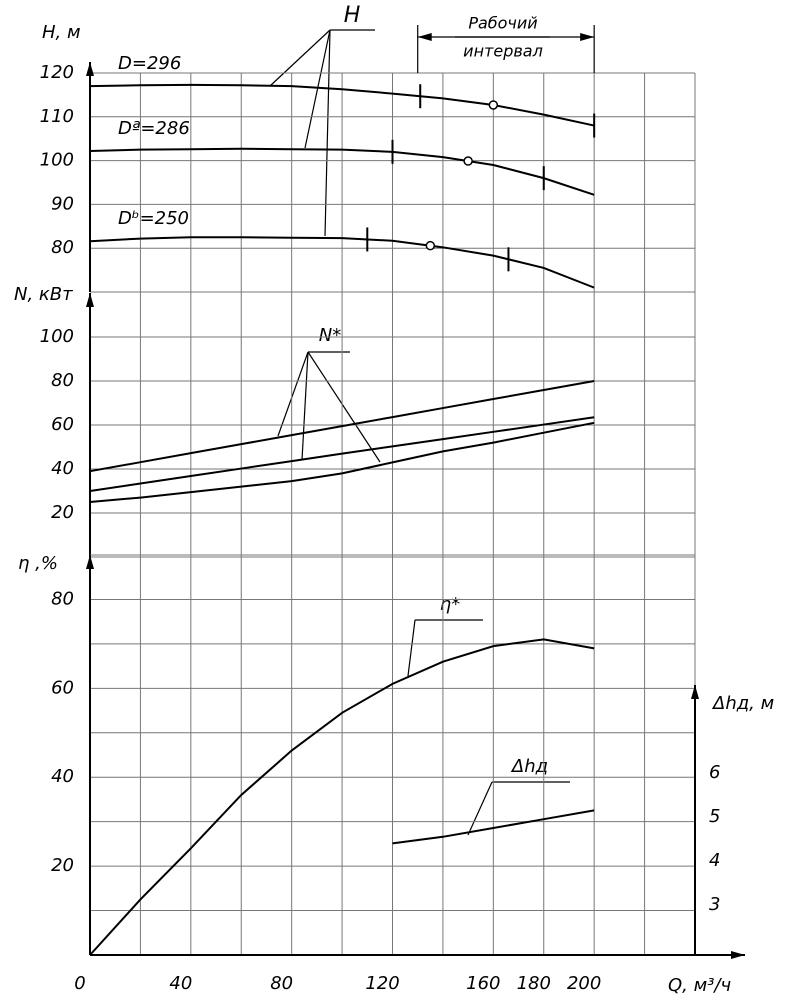 The height and width of the screenshot is (1008, 797). What do you see at coordinates (281, 983) in the screenshot?
I see `x-tick-label: 80` at bounding box center [281, 983].